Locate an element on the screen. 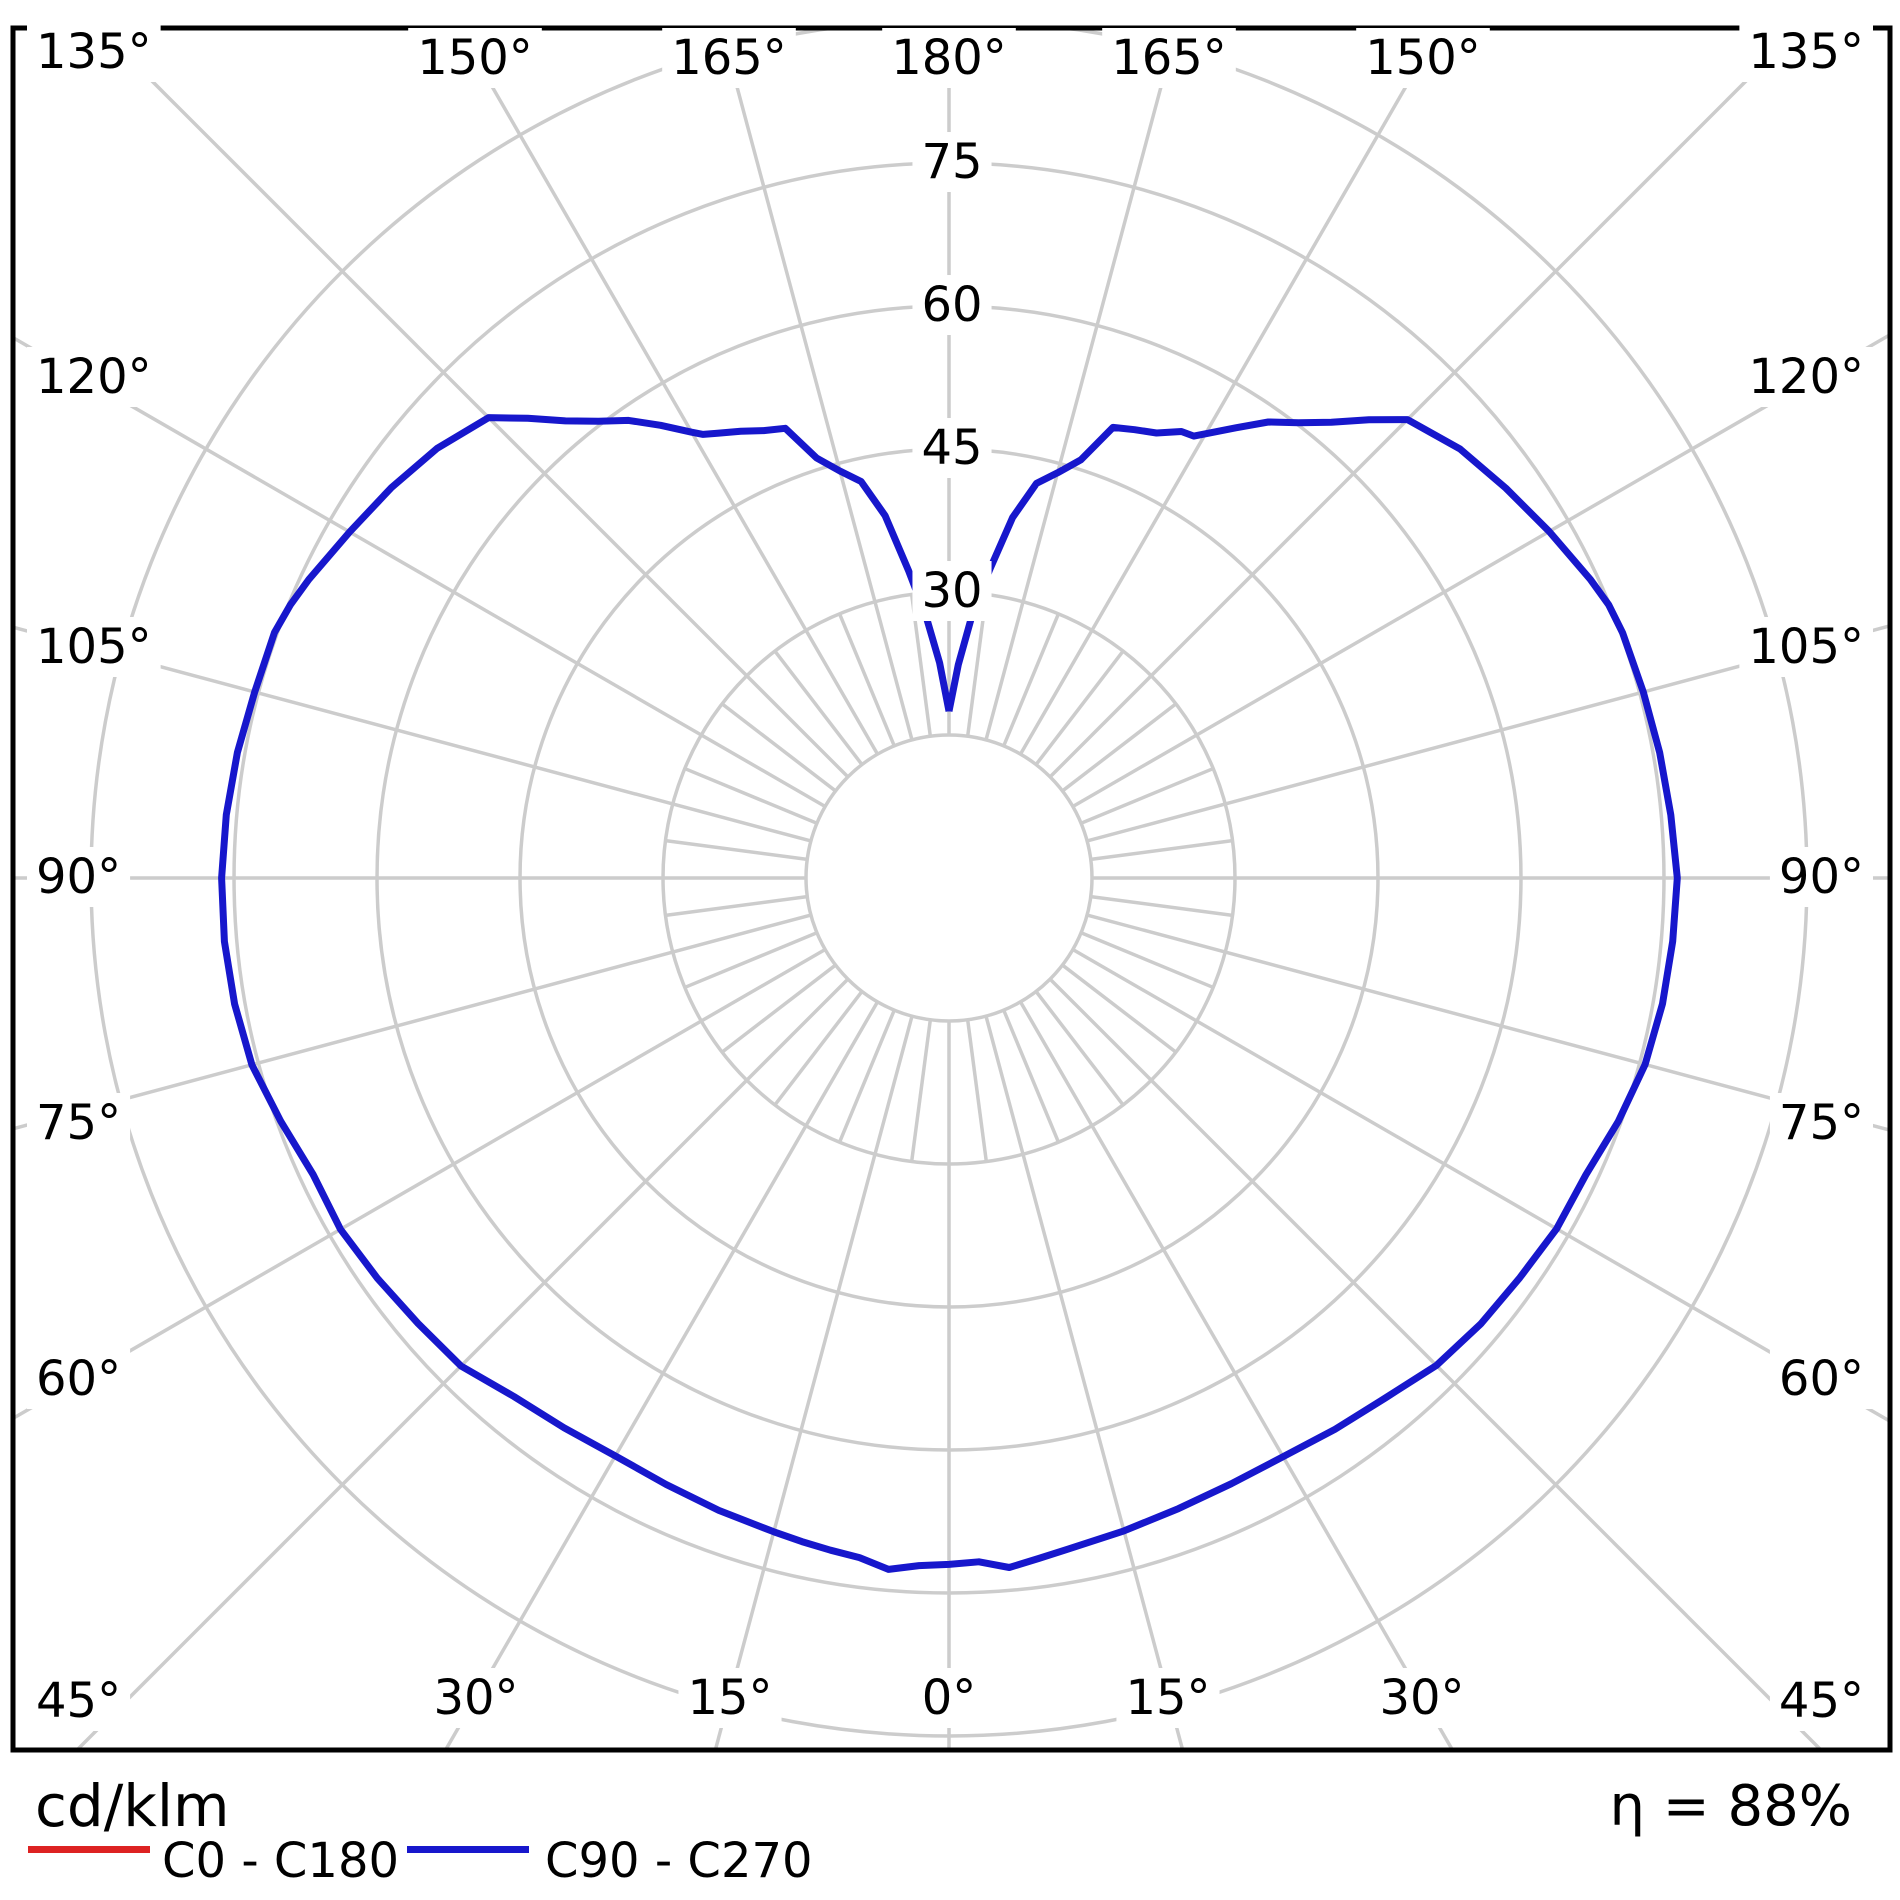 This screenshot has width=1900, height=1900. ring-label-30: 30 is located at coordinates (951, 591).